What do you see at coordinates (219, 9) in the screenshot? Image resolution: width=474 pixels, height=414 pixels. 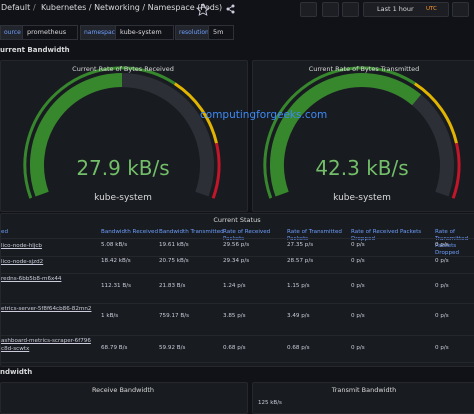 I see `title-icons` at bounding box center [219, 9].